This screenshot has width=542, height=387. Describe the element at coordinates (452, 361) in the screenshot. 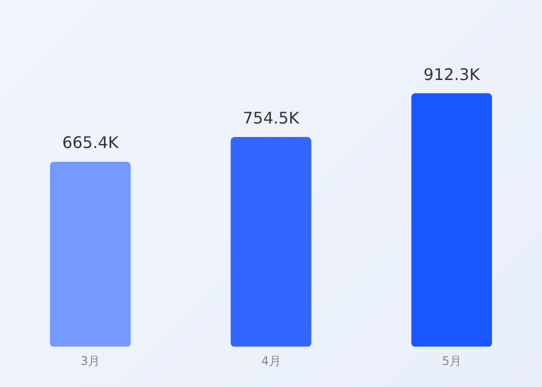

I see `x-tick-label: 5月` at that location.